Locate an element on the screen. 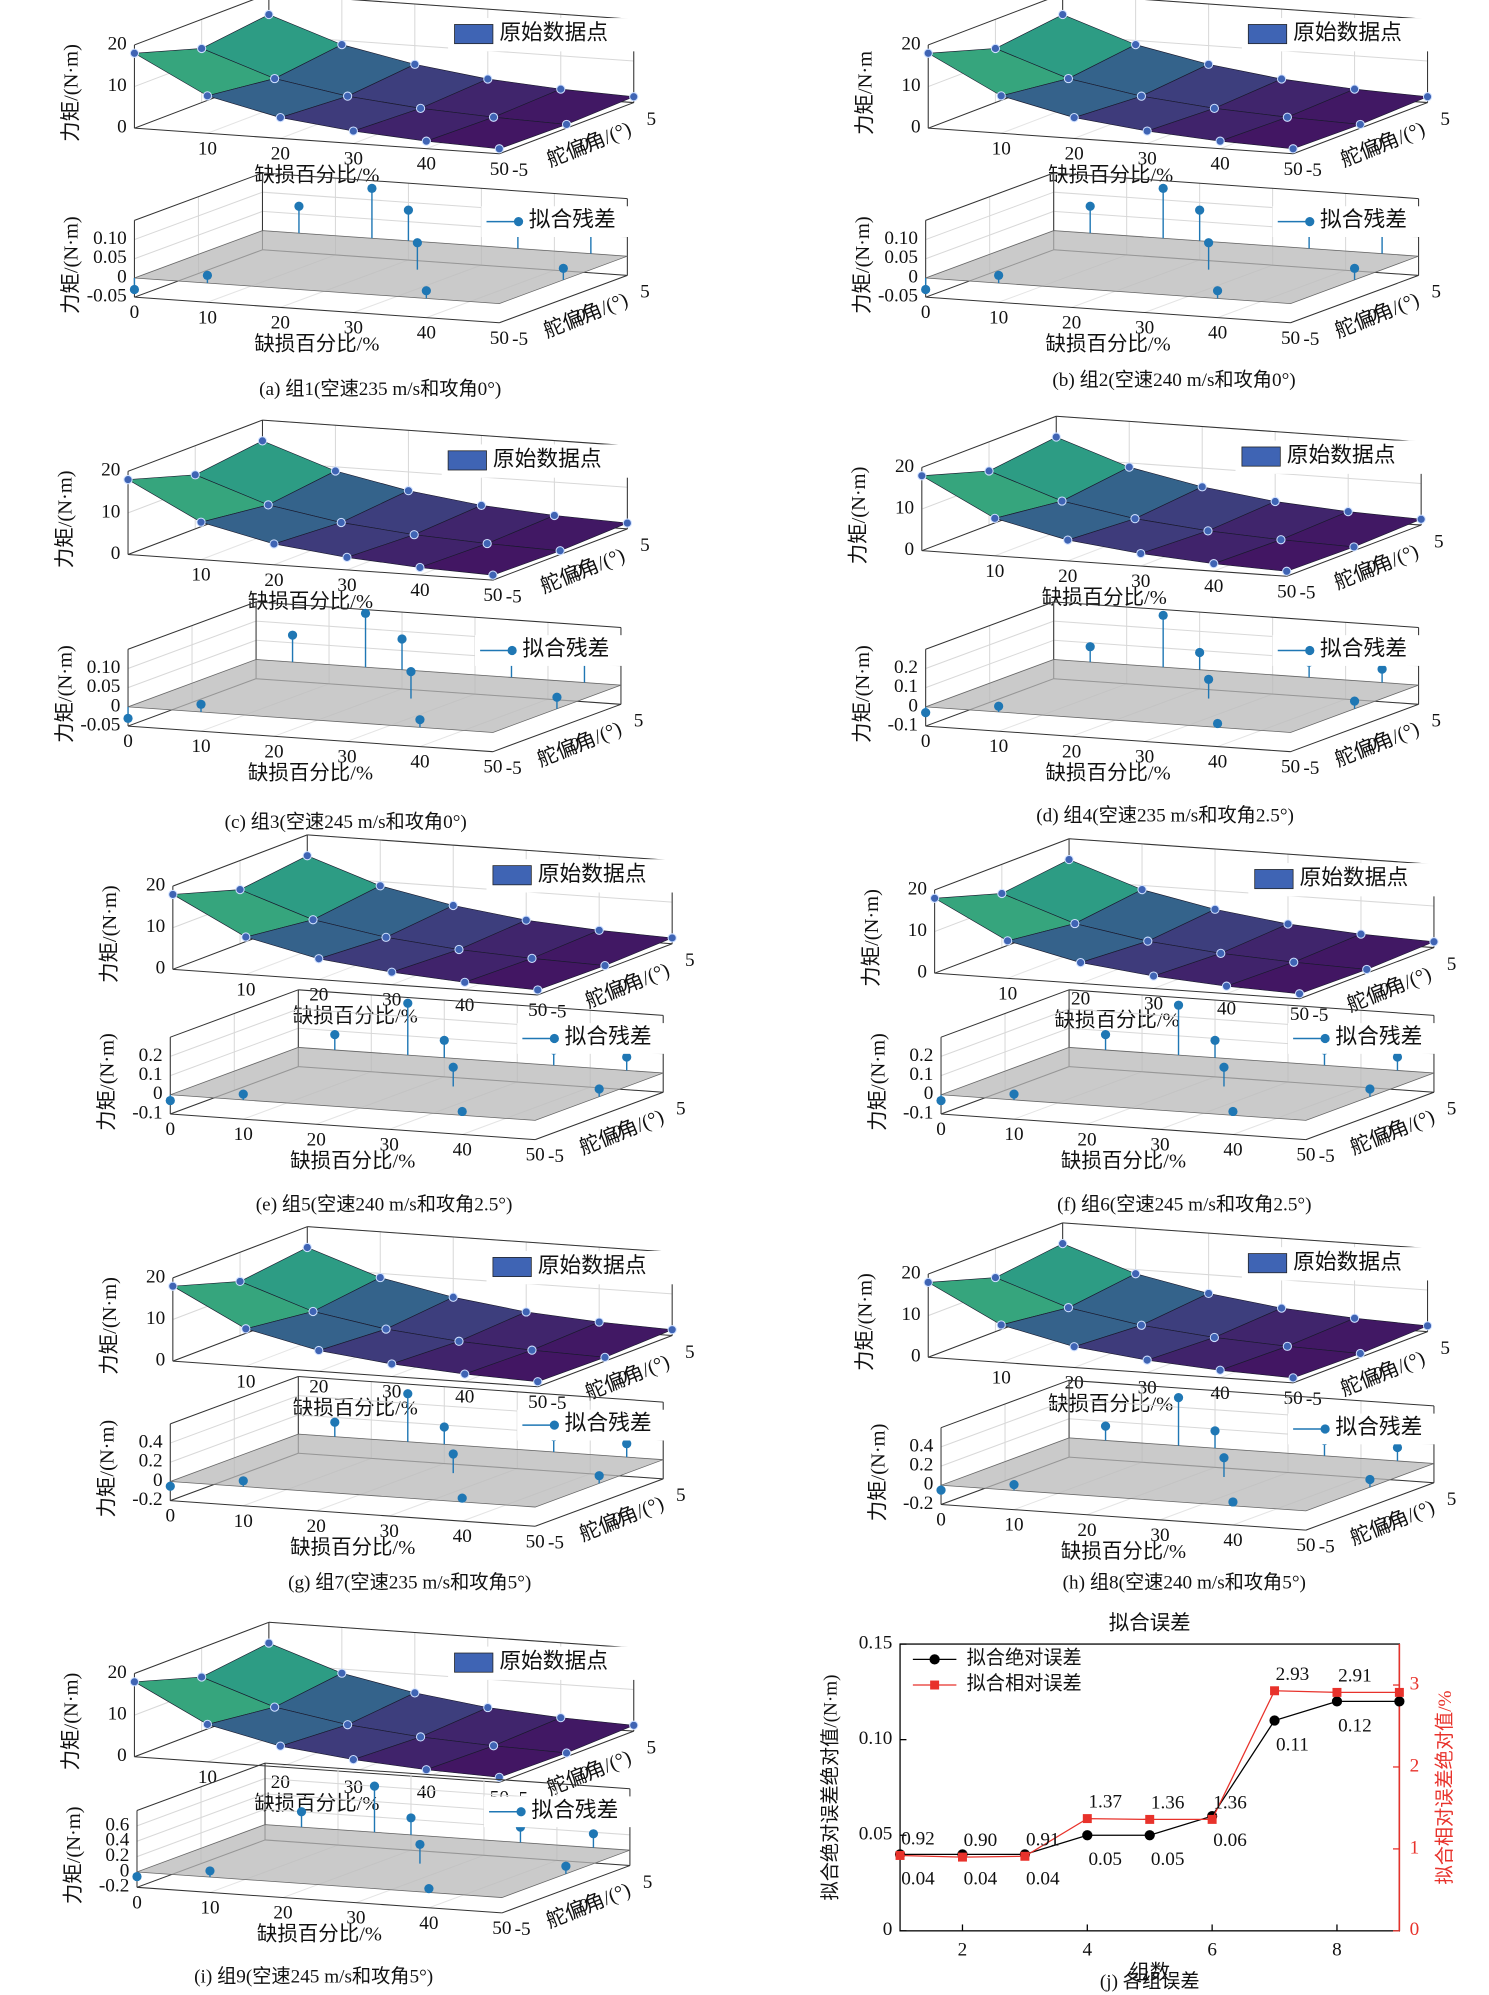 The height and width of the screenshot is (1995, 1489). legend-label: 拟合绝对误差 is located at coordinates (1024, 1658).